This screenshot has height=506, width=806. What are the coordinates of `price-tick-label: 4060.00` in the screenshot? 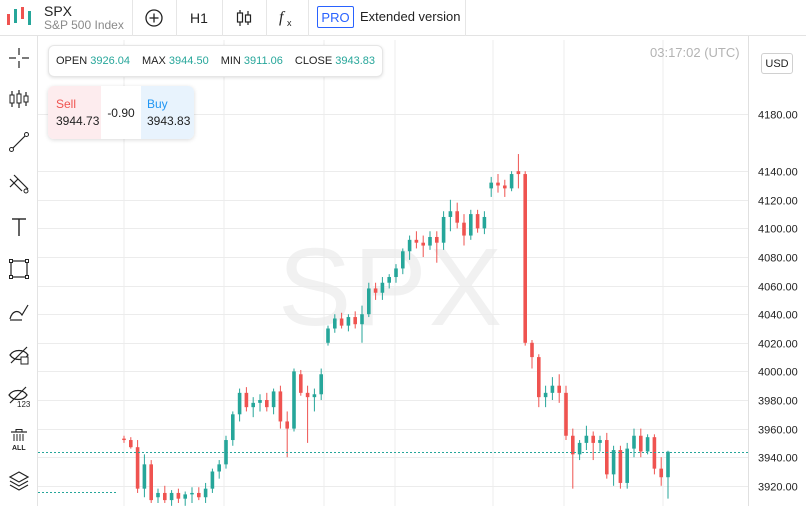 It's located at (778, 288).